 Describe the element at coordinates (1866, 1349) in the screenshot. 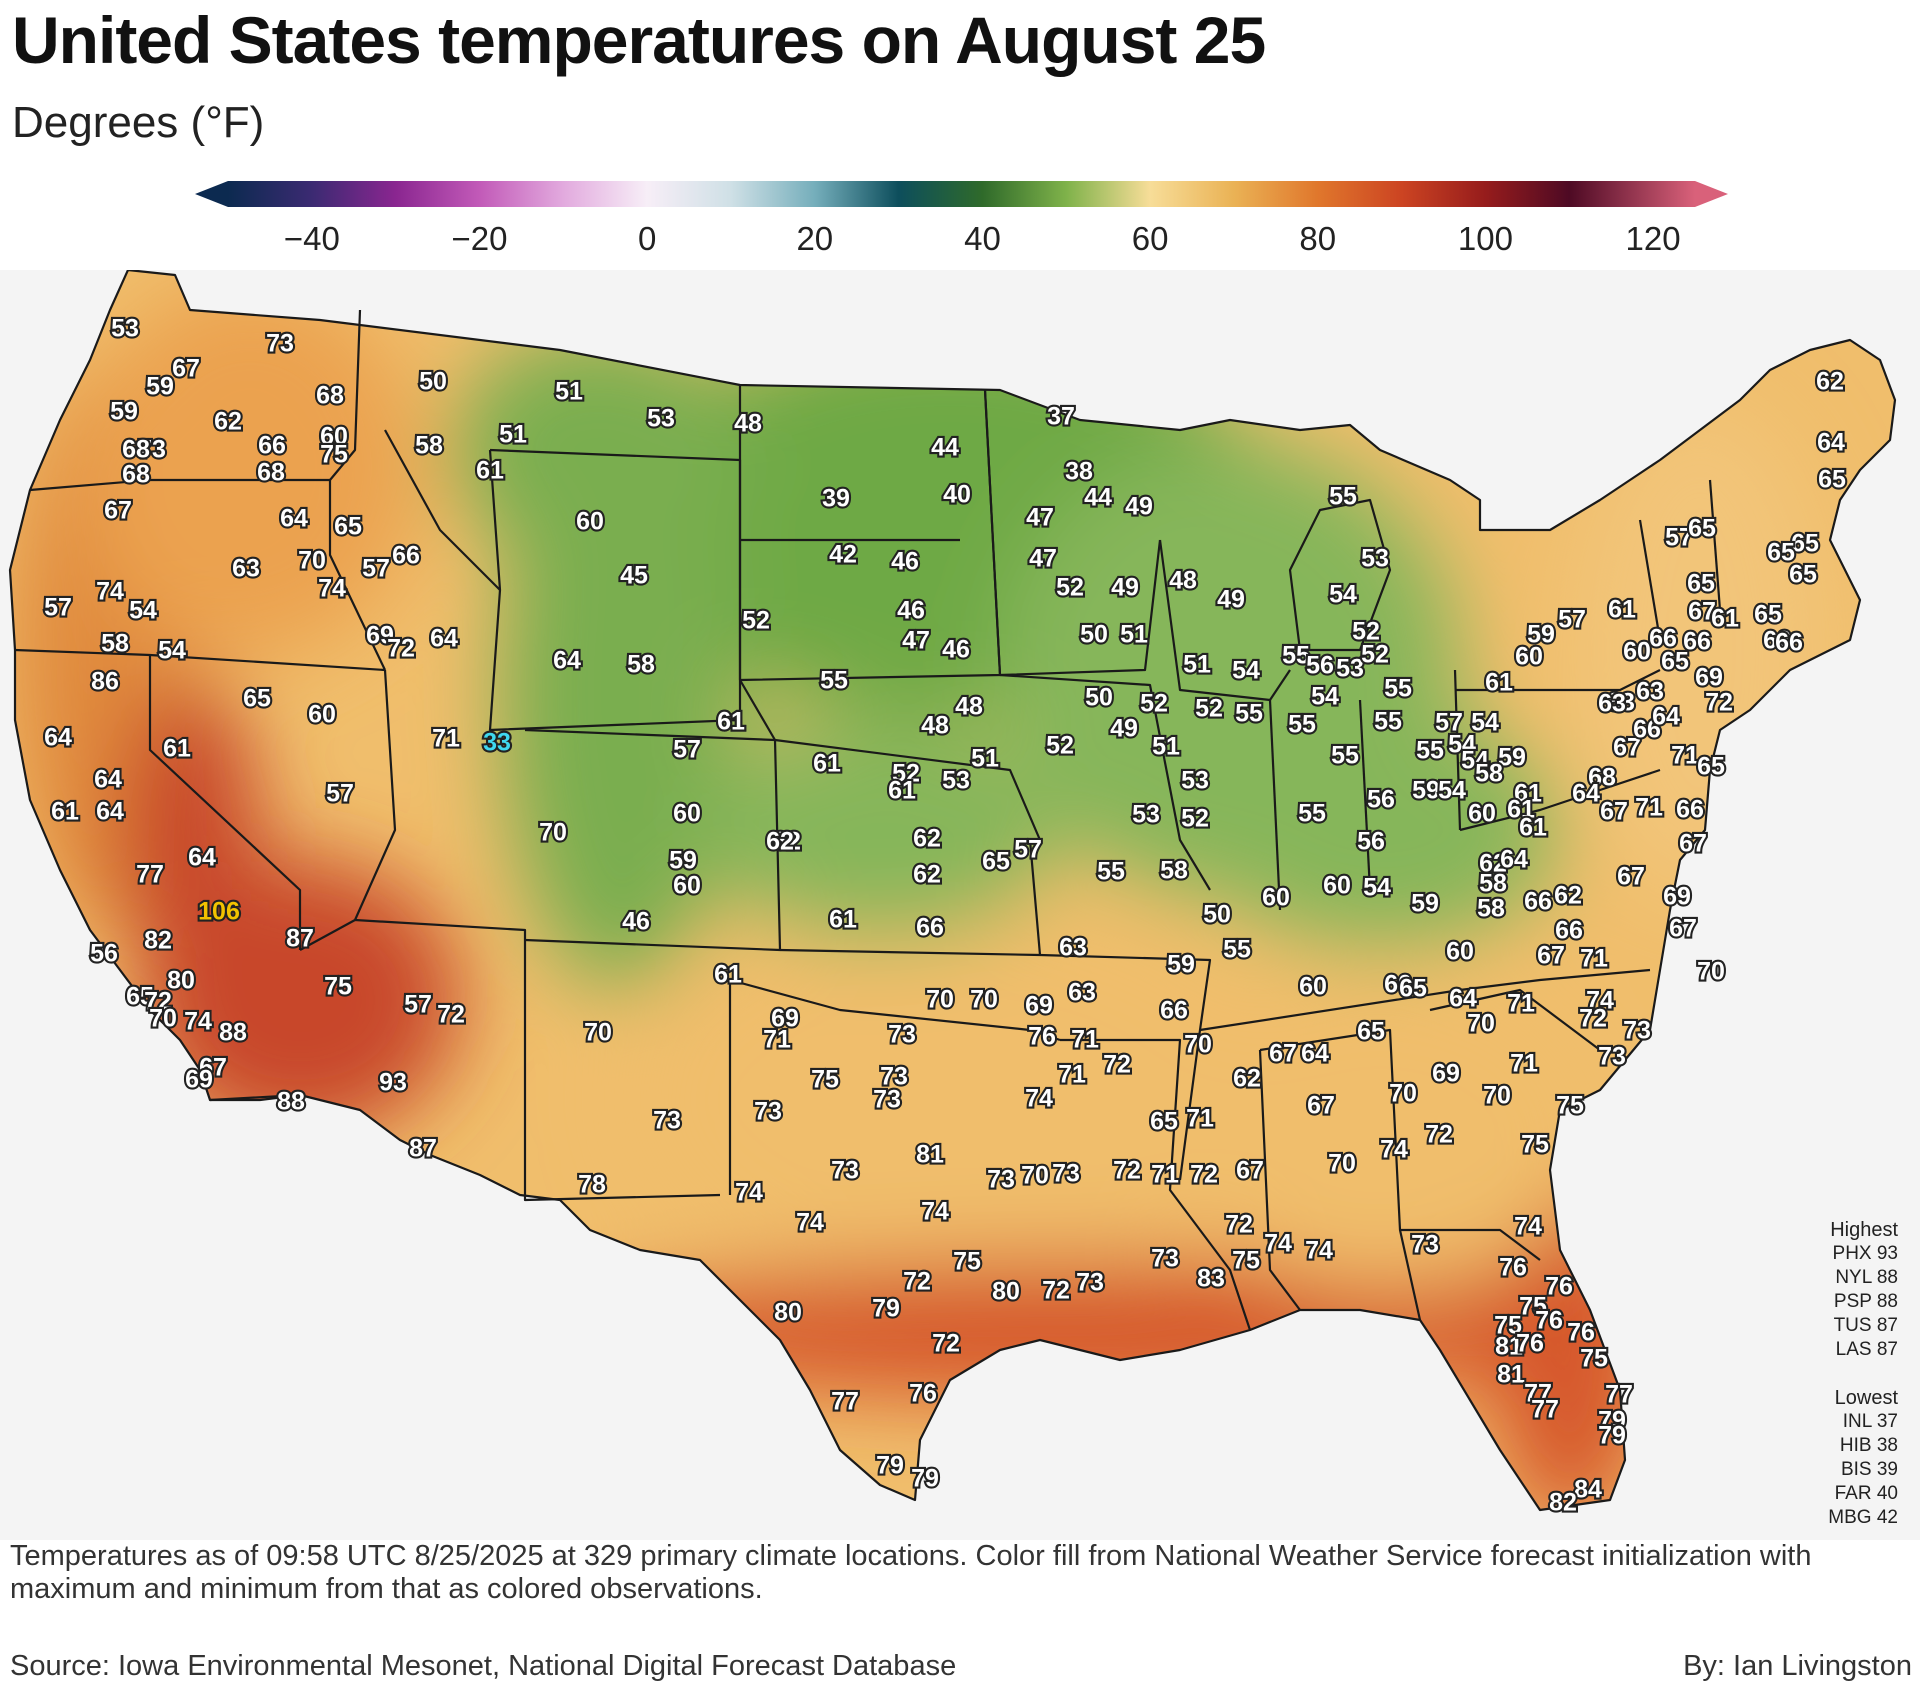

I see `highest-5: LAS 87` at that location.